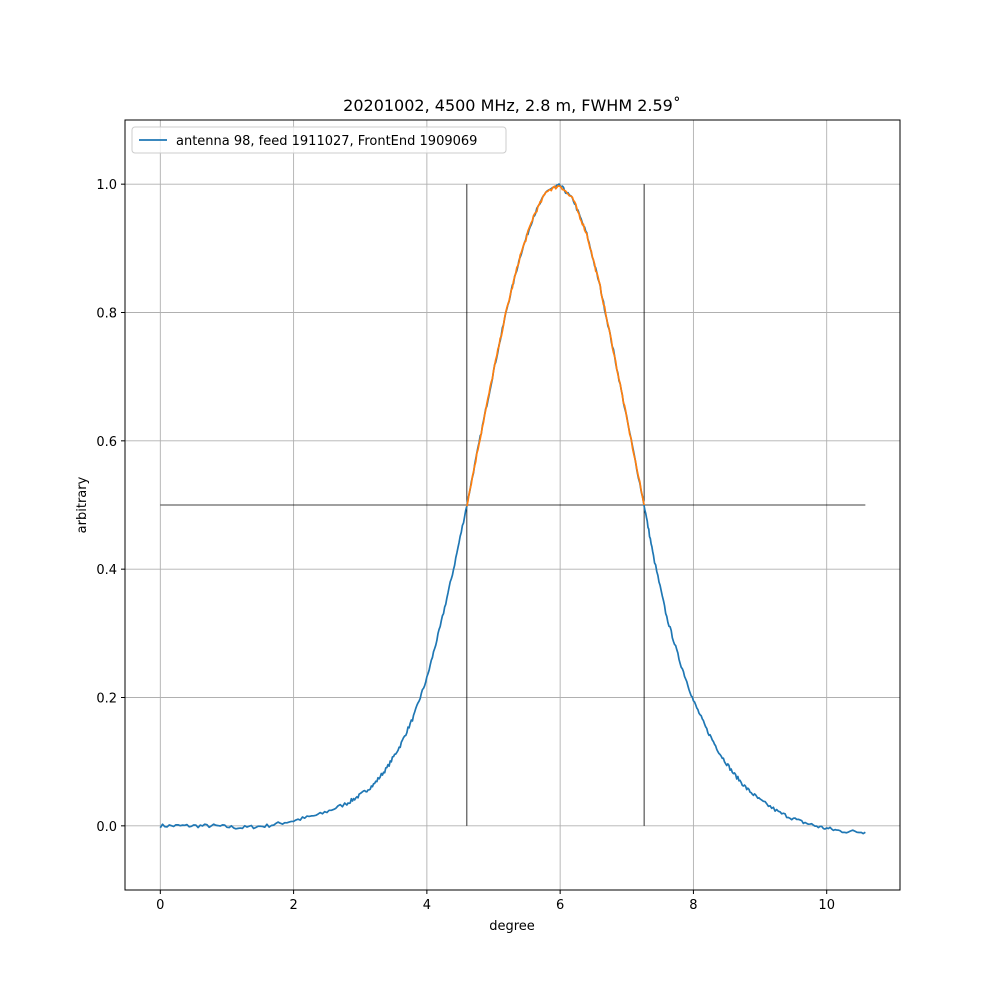  What do you see at coordinates (512, 105) in the screenshot?
I see `chart-title: 20201002, 4500 MHz, 2.8 m, FWHM 2.59˚` at bounding box center [512, 105].